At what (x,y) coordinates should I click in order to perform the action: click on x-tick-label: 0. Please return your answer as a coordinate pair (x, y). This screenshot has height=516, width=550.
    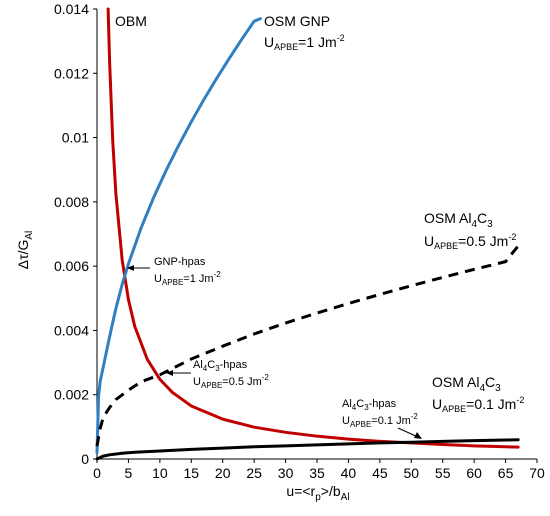
    Looking at the image, I should click on (97, 473).